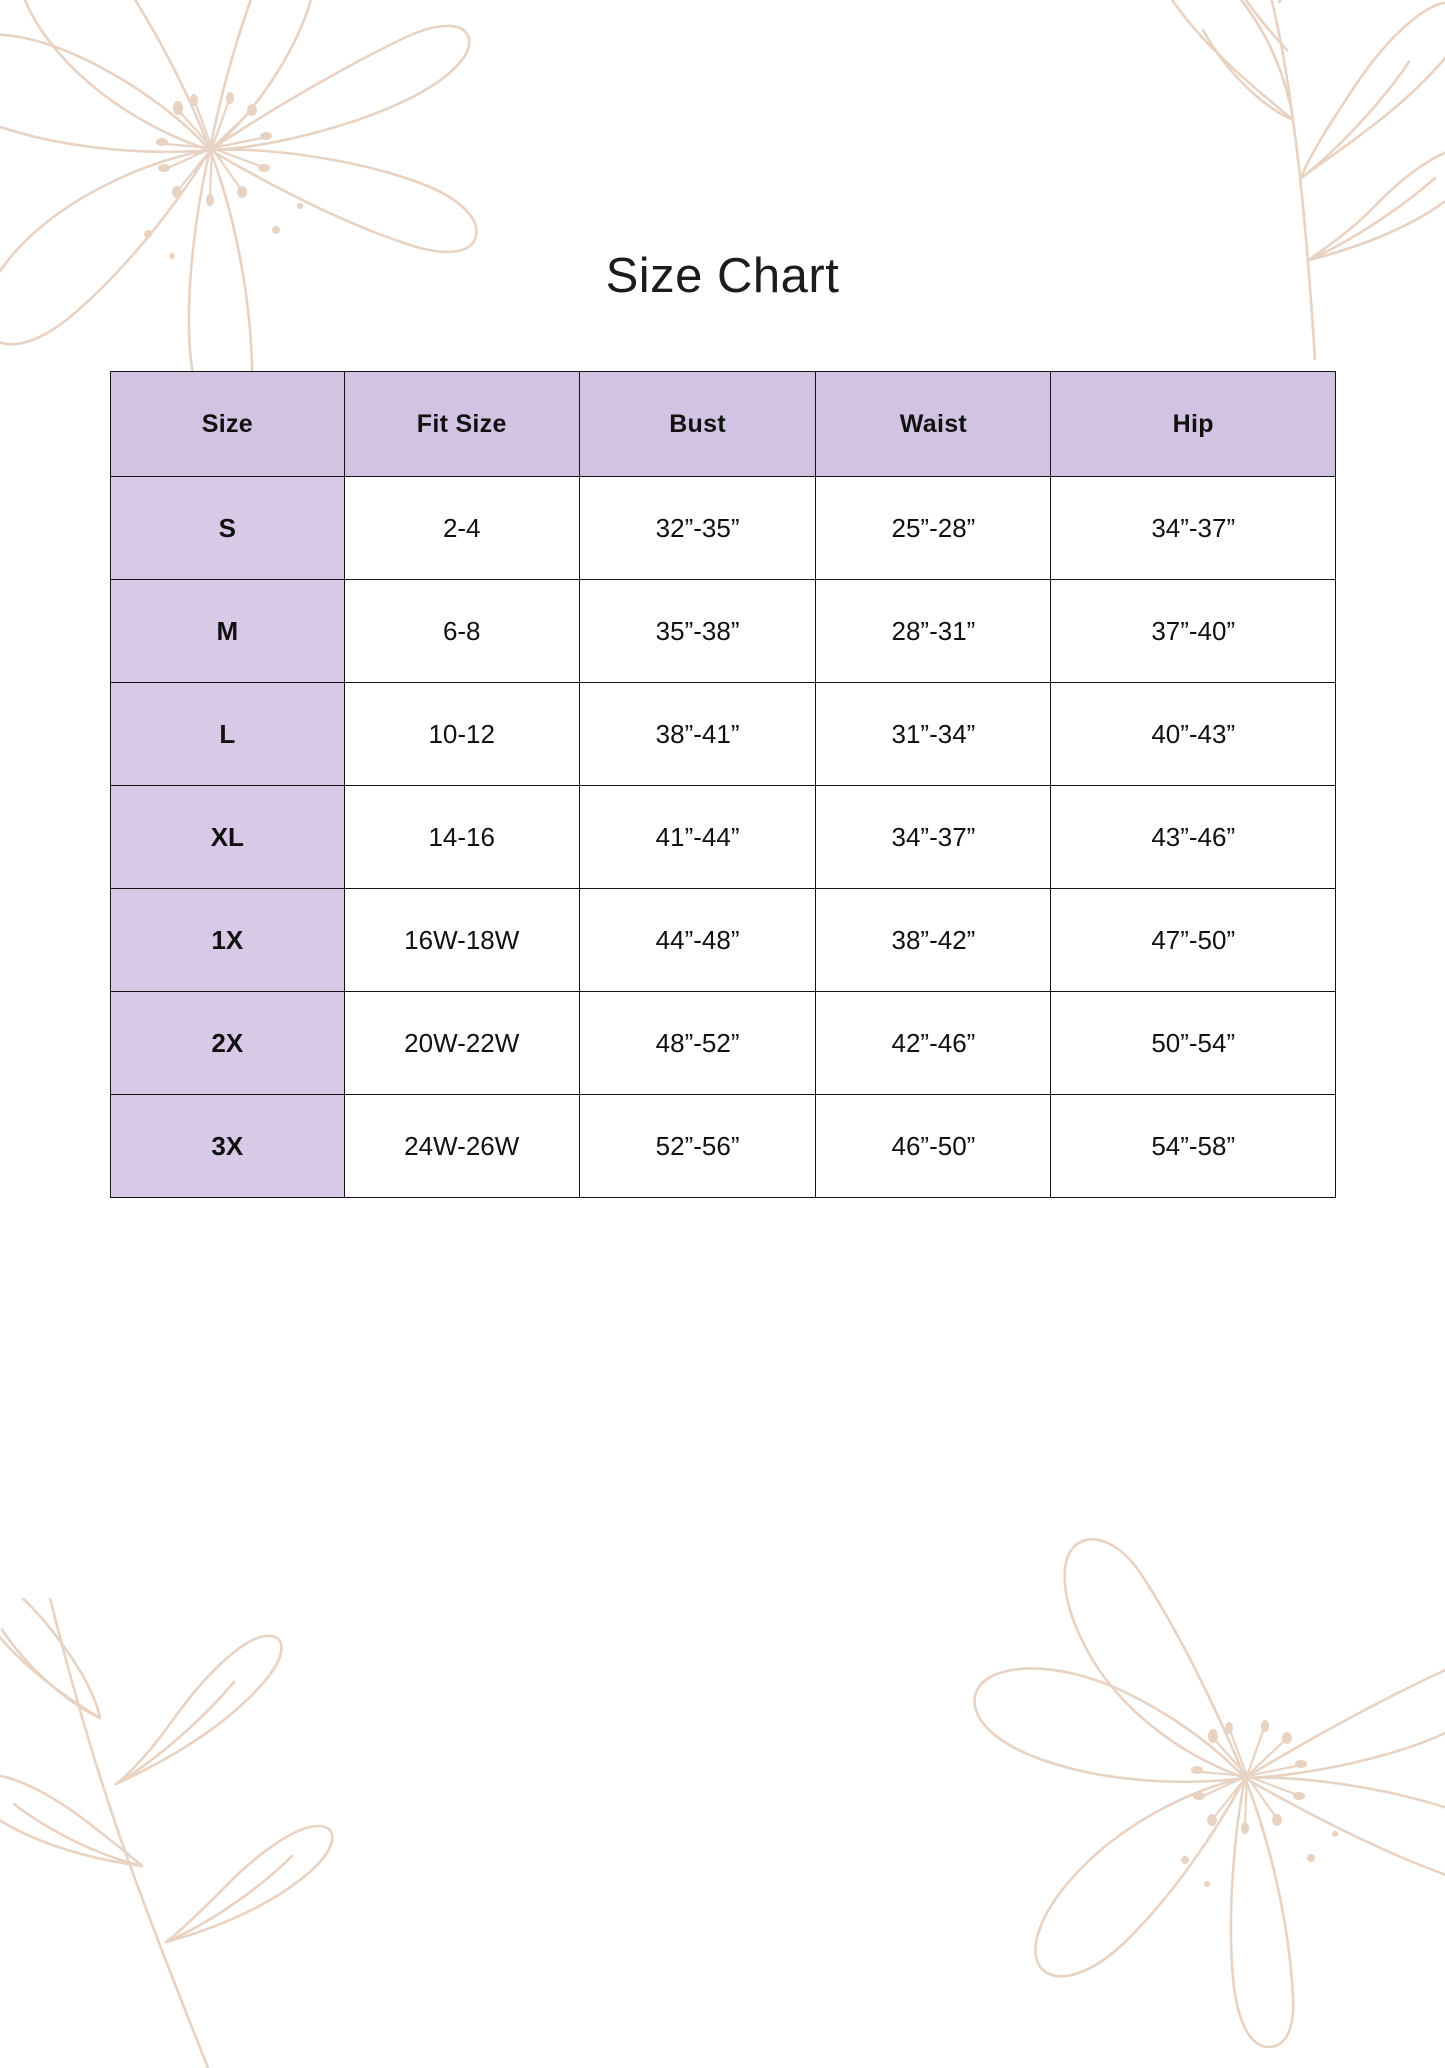  What do you see at coordinates (697, 1146) in the screenshot?
I see `cell-bust: 52”-56”` at bounding box center [697, 1146].